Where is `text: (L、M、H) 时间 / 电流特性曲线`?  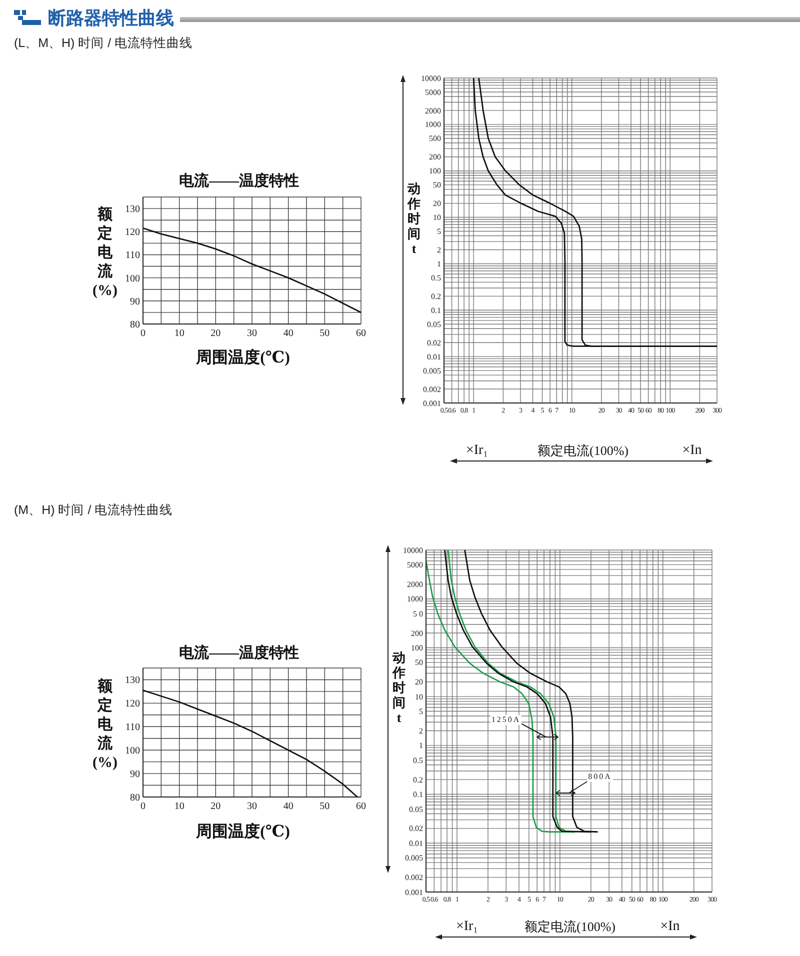
text: (L、M、H) 时间 / 电流特性曲线 is located at coordinates (103, 43).